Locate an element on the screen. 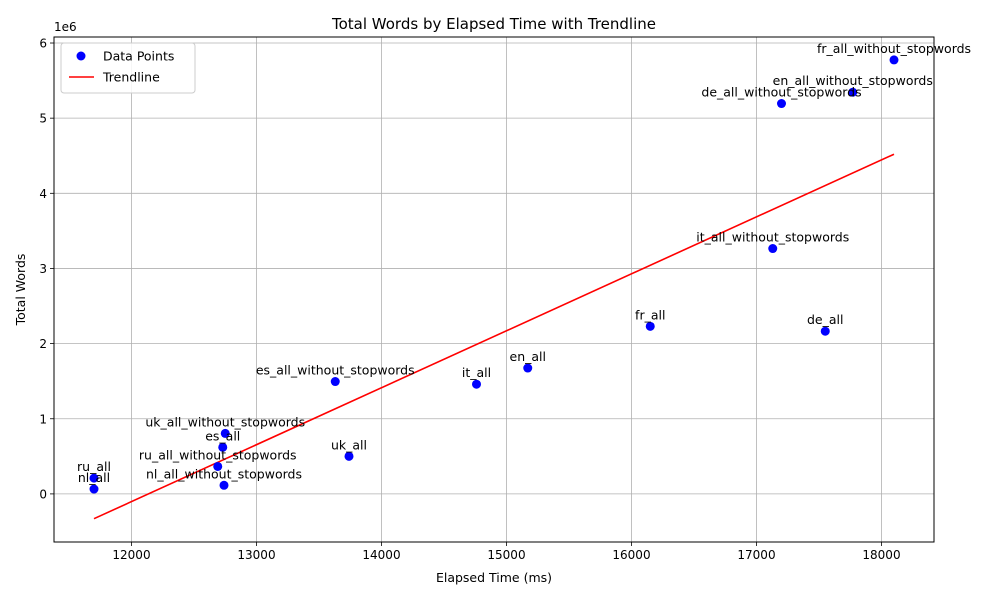  y-tick-label: 1 is located at coordinates (43, 419).